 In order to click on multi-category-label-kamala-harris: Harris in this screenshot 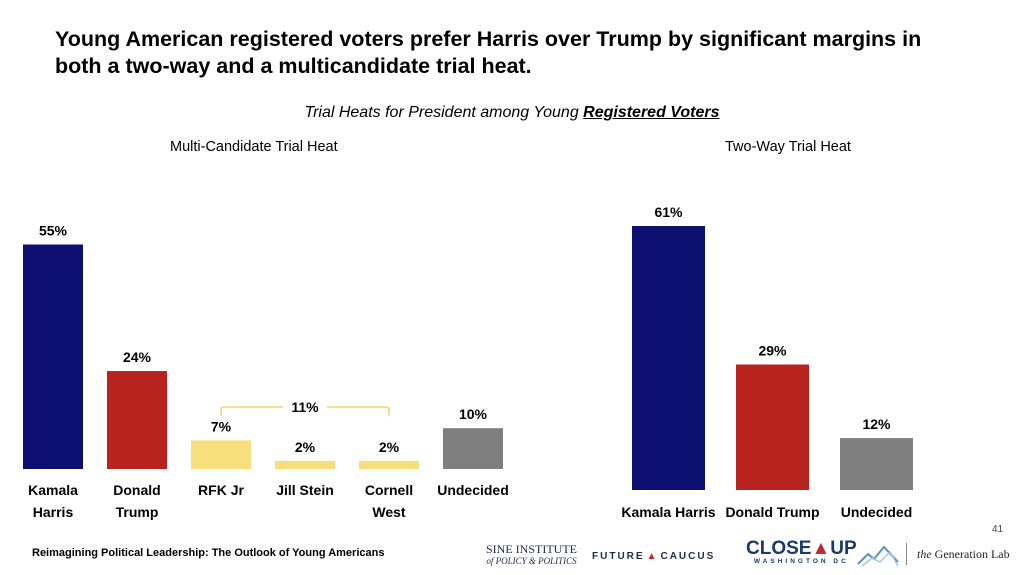, I will do `click(53, 512)`.